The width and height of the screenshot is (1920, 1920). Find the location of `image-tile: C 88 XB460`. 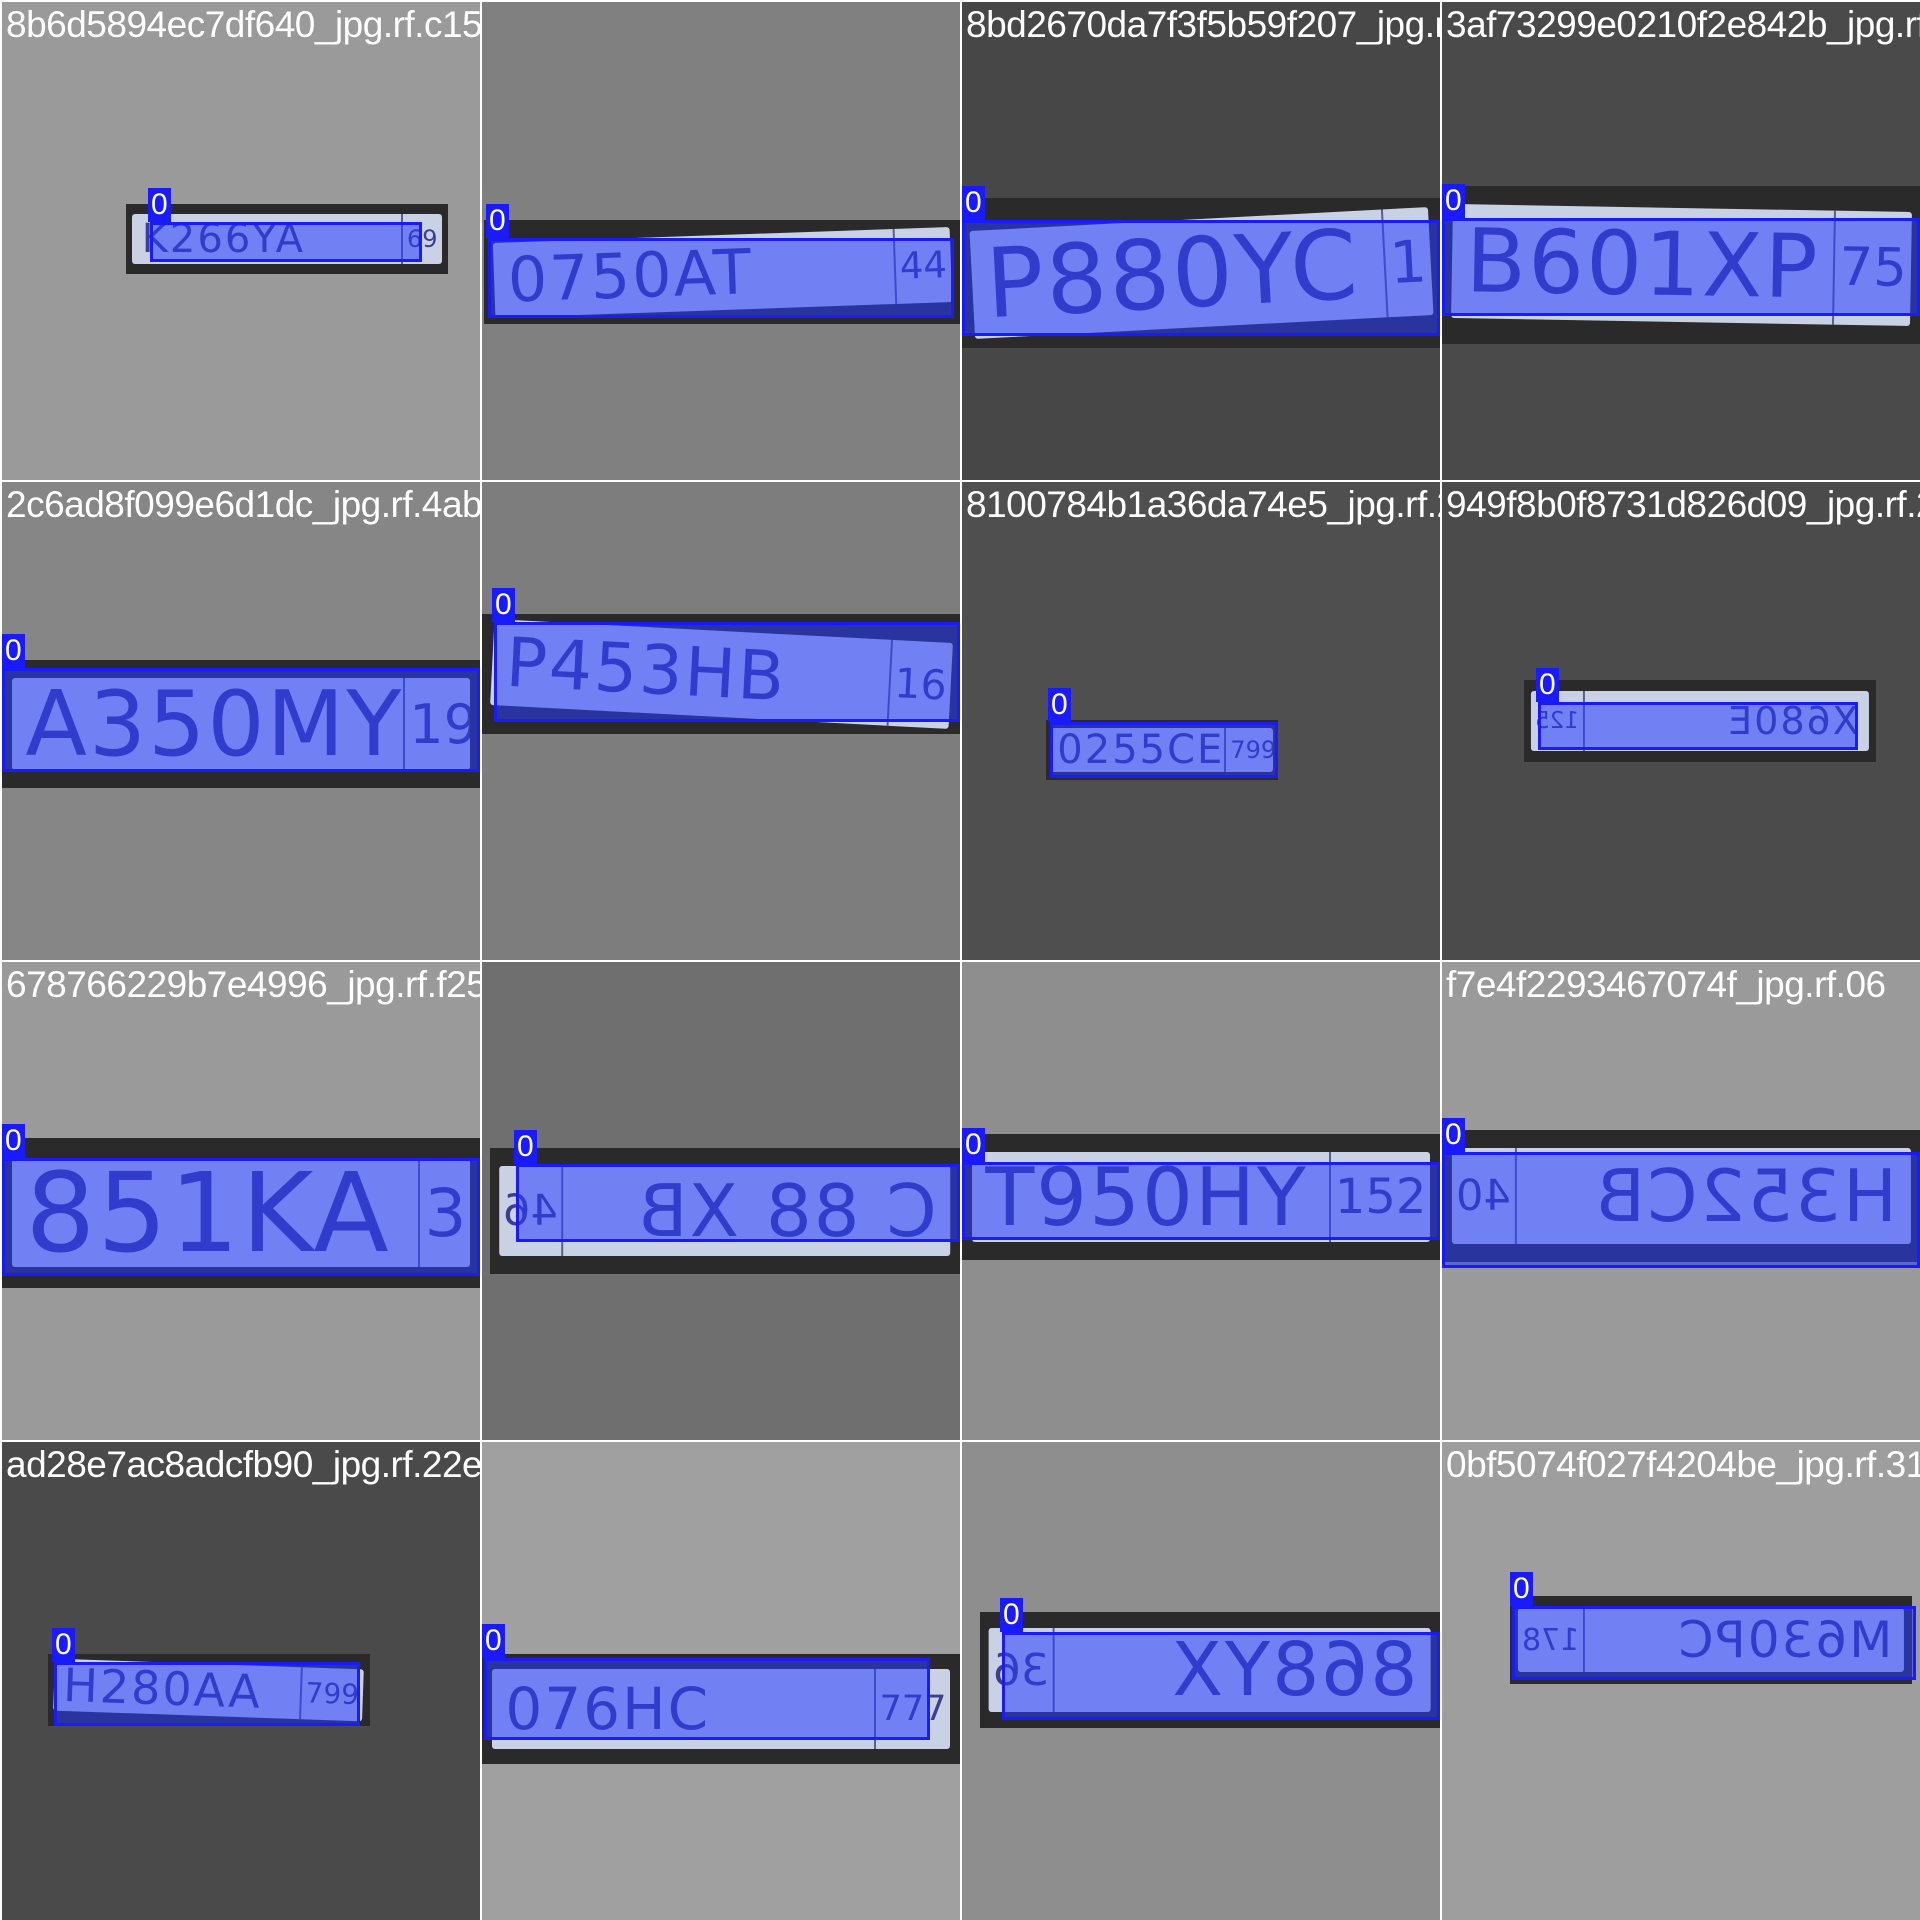

image-tile: C 88 XB460 is located at coordinates (721, 1201).